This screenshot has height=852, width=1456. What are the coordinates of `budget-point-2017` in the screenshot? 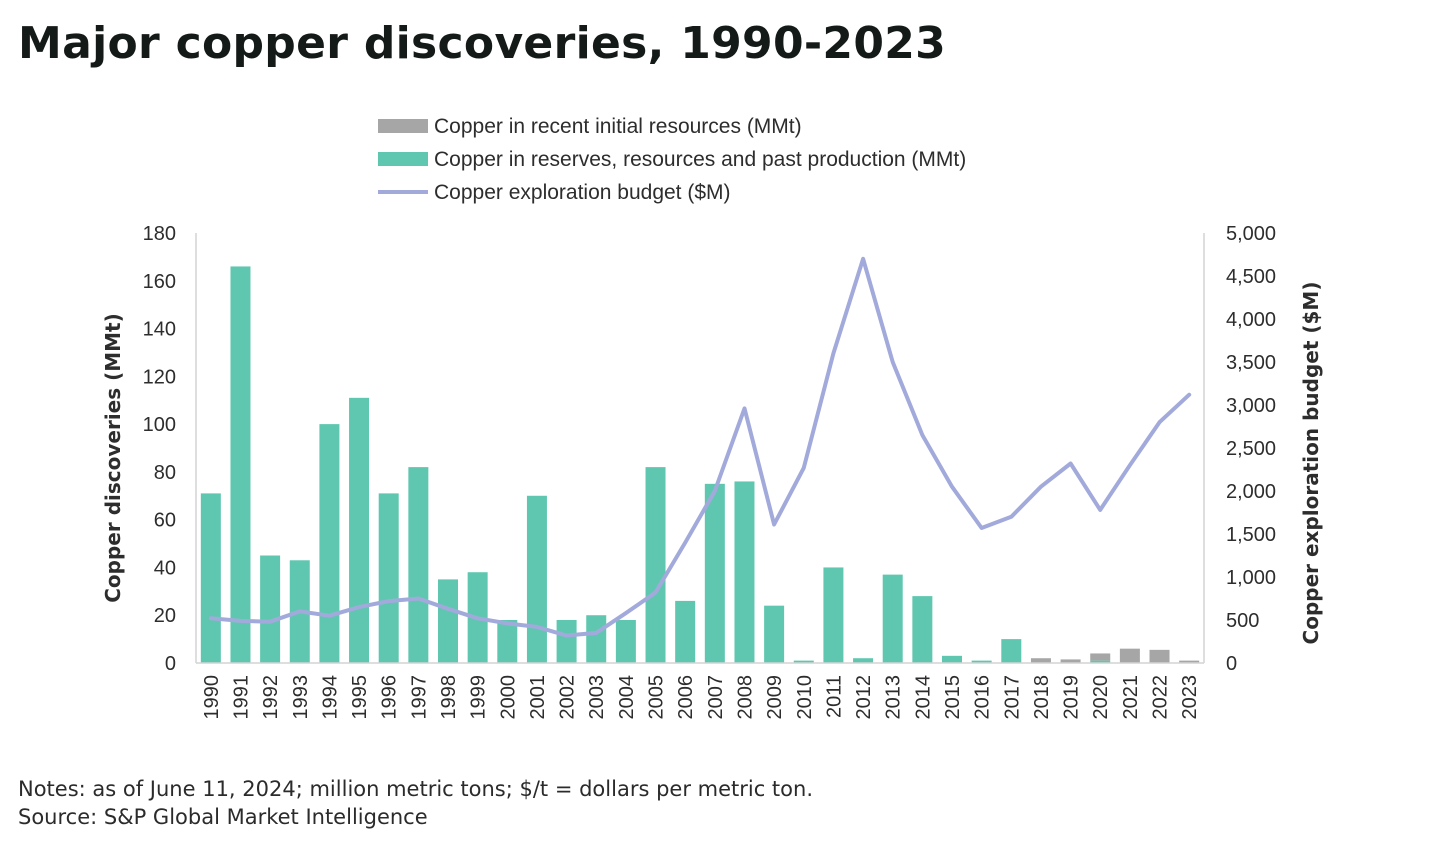 It's located at (1011, 517).